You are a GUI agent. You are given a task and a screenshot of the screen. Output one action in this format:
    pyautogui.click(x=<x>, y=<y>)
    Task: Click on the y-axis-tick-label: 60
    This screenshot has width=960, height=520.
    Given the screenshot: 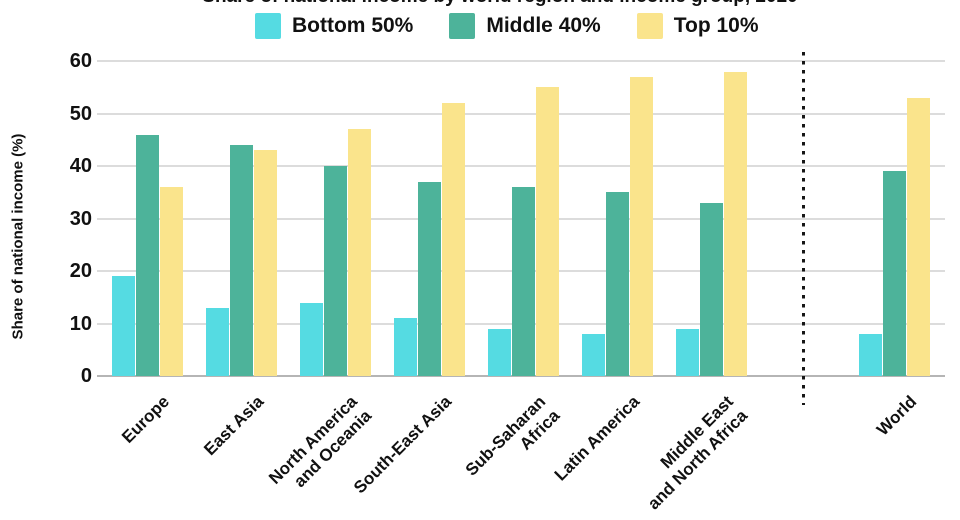 What is the action you would take?
    pyautogui.click(x=80, y=61)
    